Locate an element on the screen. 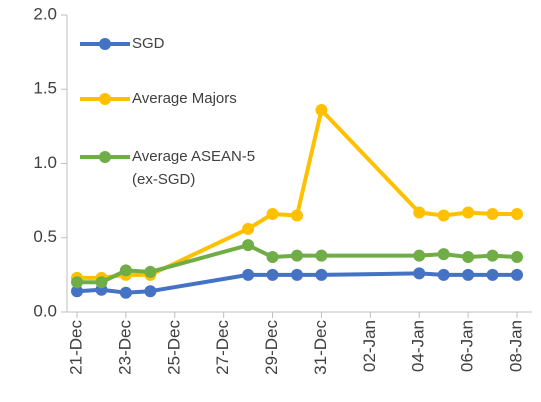  y-tick-label: 2.0 is located at coordinates (45, 13).